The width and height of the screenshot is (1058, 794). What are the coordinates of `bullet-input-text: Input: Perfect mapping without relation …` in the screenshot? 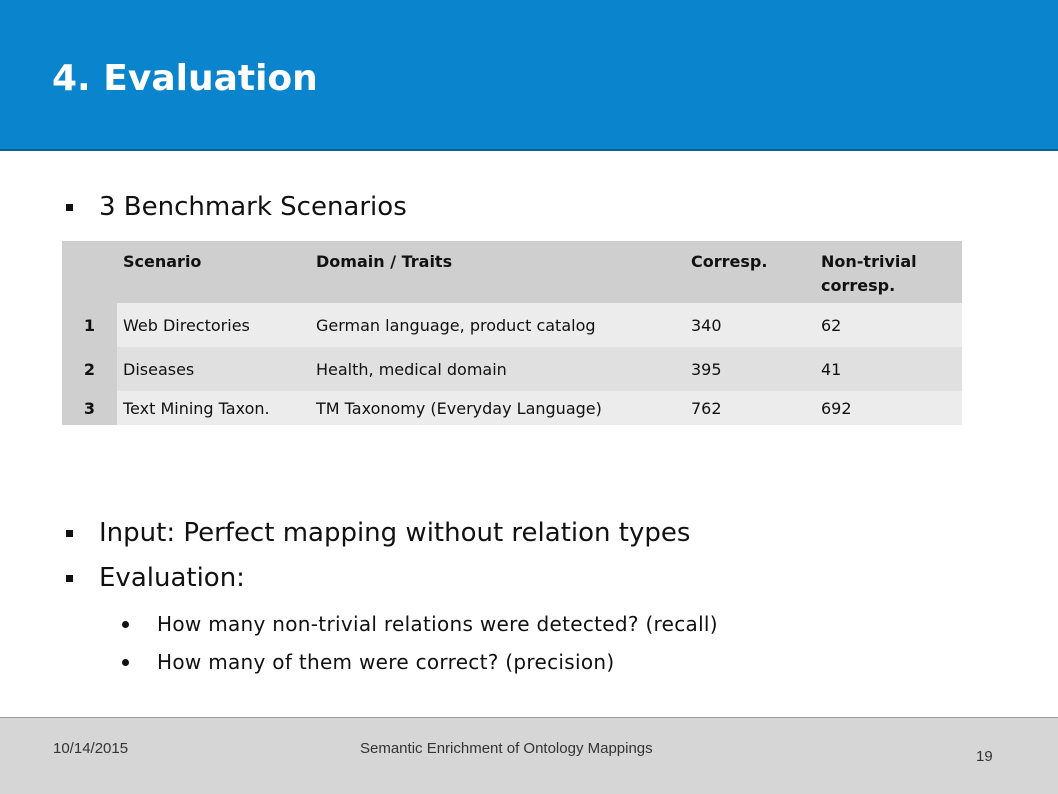 It's located at (395, 533).